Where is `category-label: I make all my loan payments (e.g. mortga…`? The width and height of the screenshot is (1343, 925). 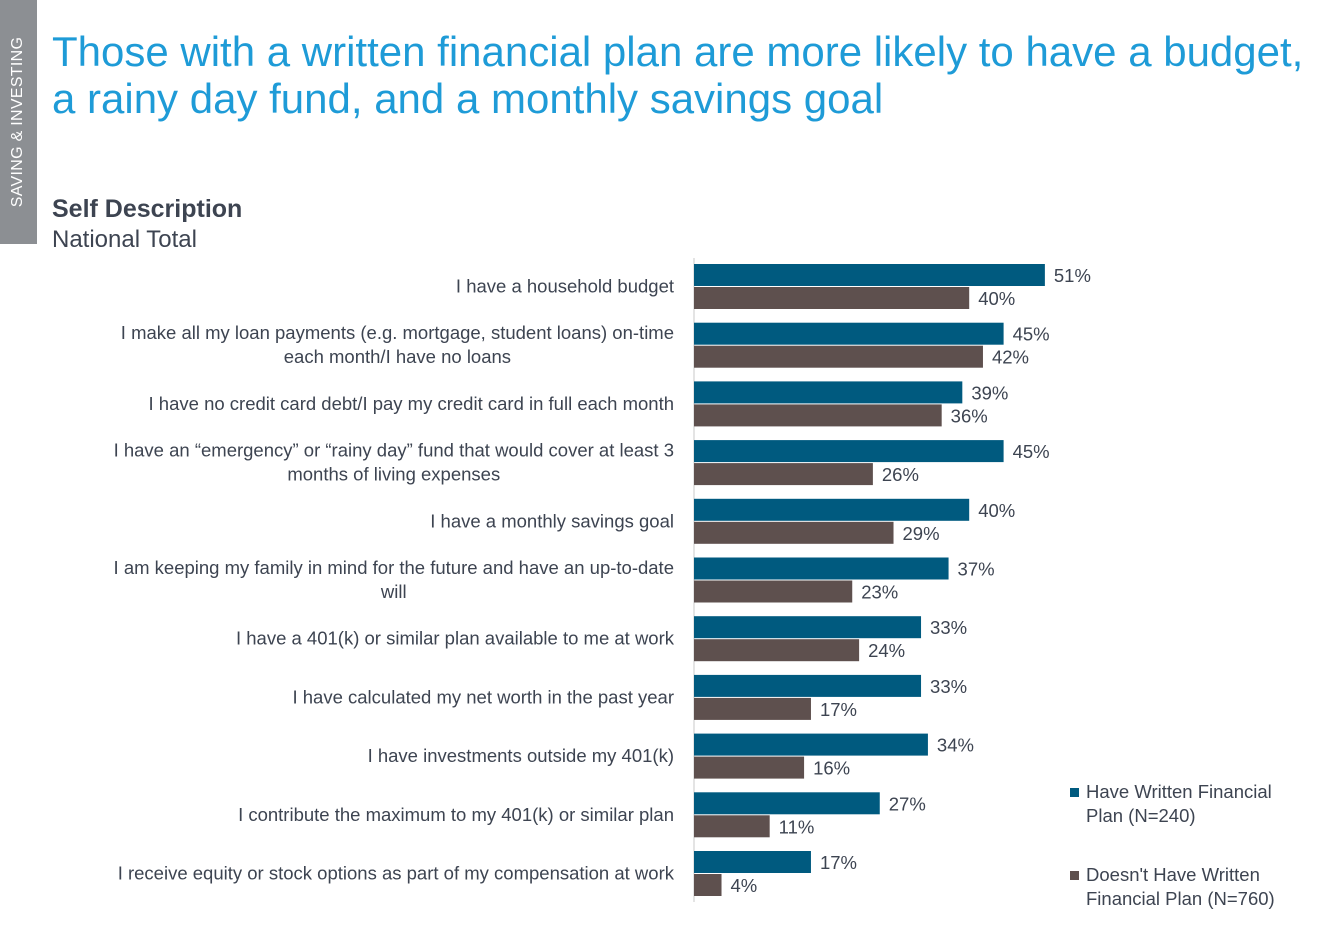 category-label: I make all my loan payments (e.g. mortga… is located at coordinates (397, 344).